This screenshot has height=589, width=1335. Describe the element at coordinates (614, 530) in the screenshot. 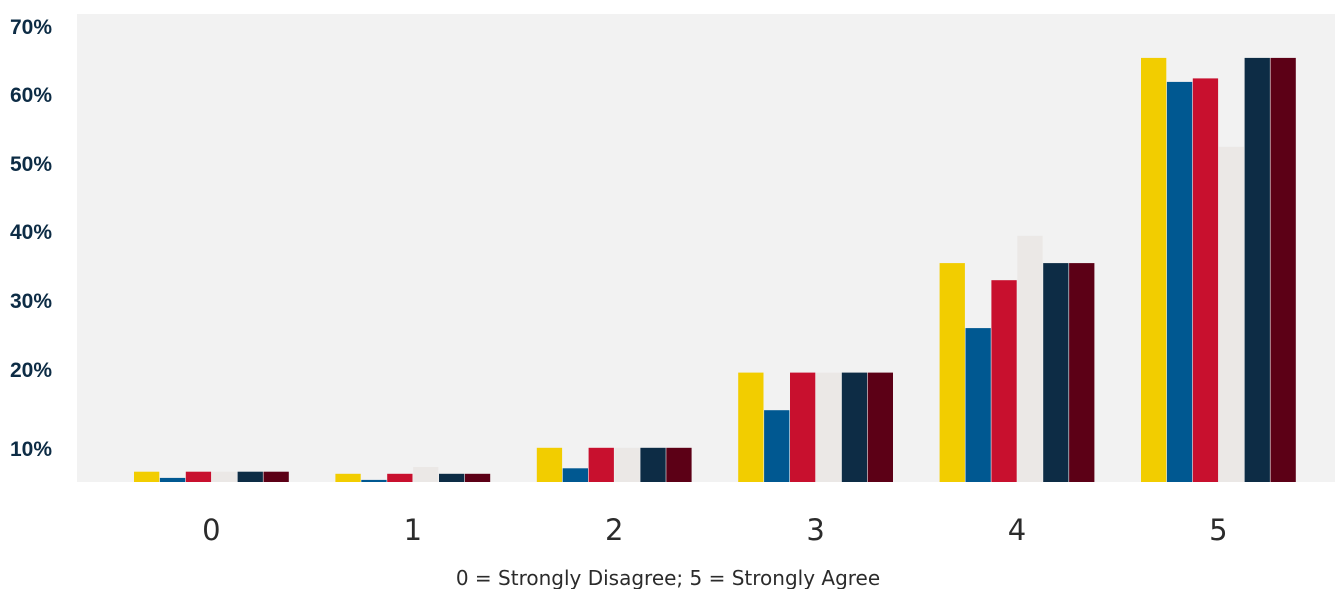

I see `x-tick-label: 2` at that location.